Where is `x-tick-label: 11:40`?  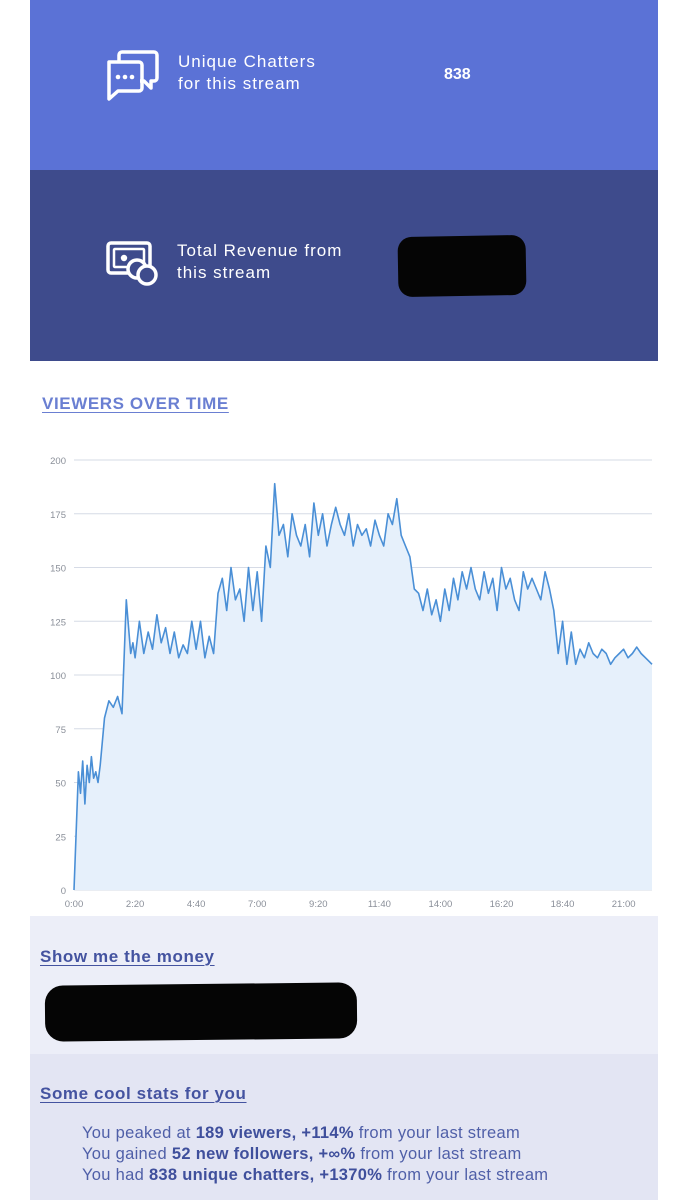
x-tick-label: 11:40 is located at coordinates (379, 904).